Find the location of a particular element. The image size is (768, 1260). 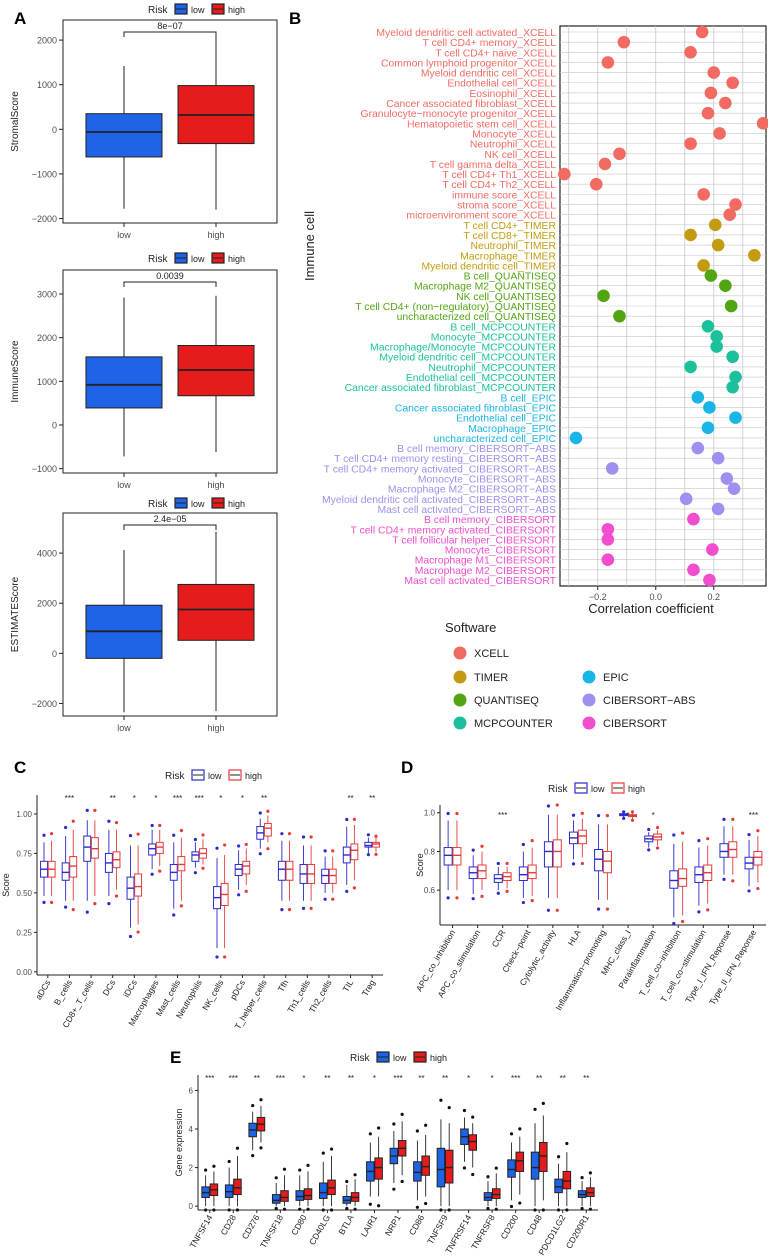

immune-cell-label: uncharacterized cell_EPIC is located at coordinates (495, 439).